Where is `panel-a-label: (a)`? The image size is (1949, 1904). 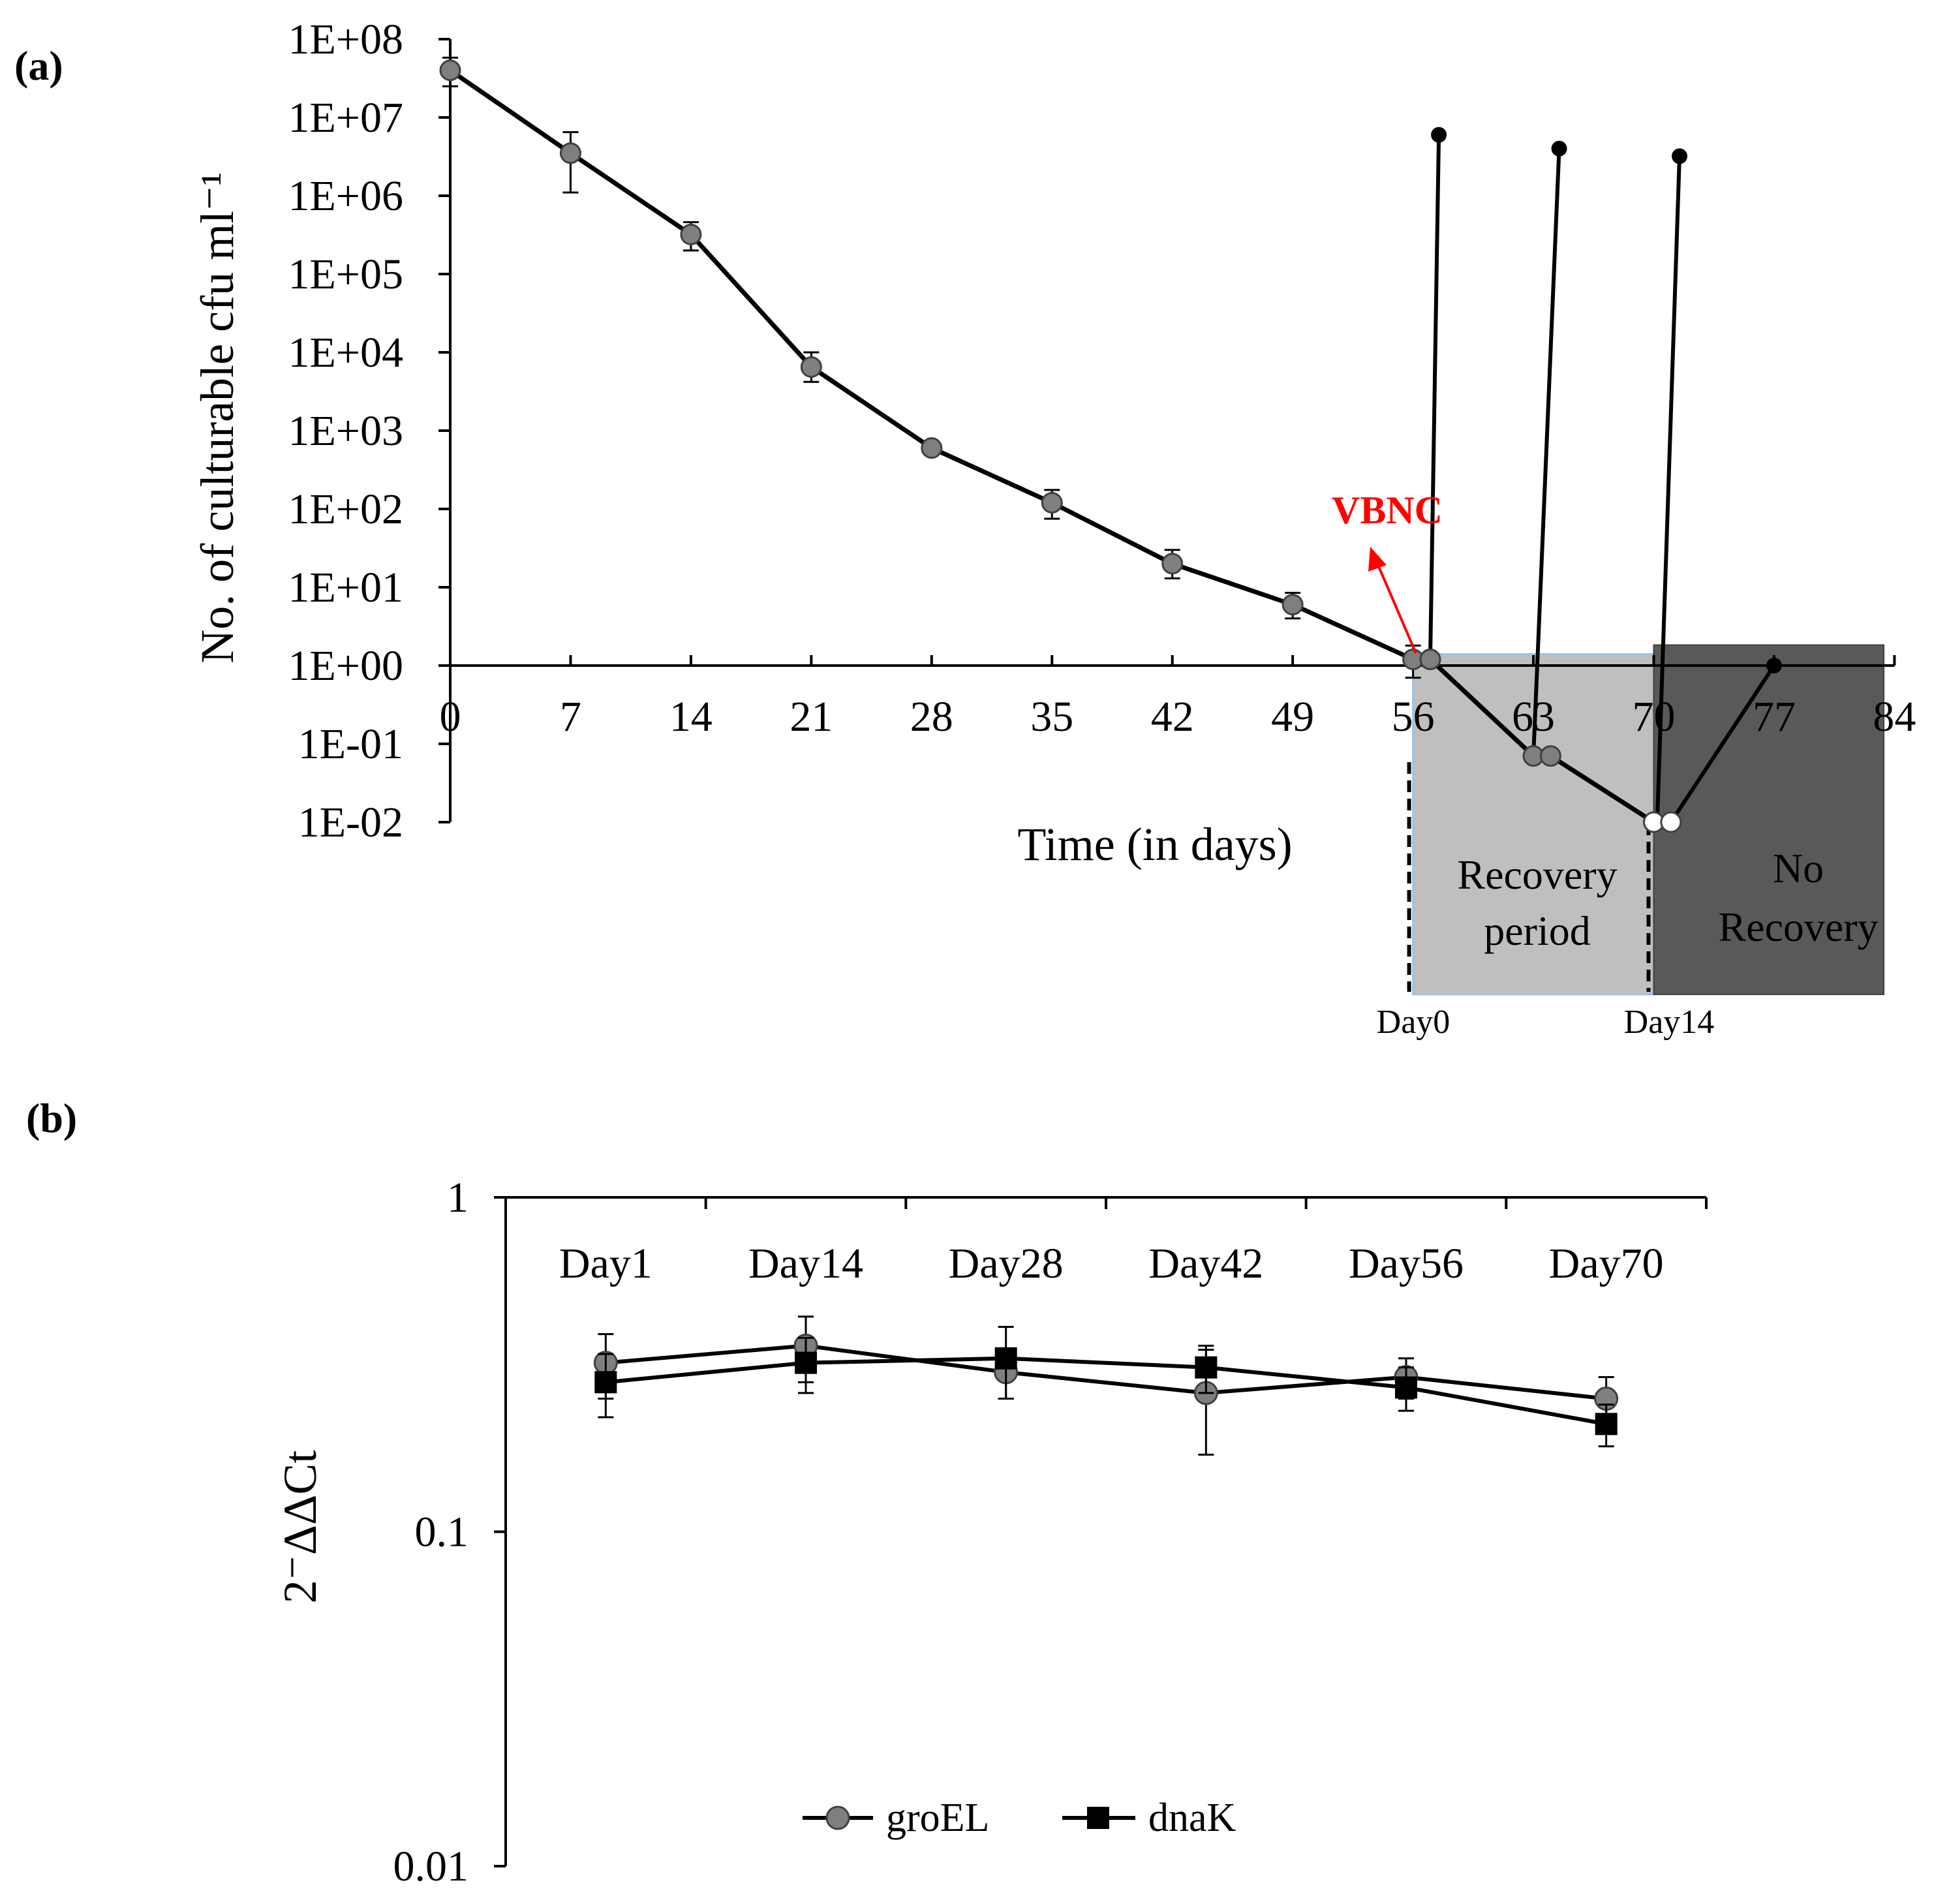 panel-a-label: (a) is located at coordinates (38, 66).